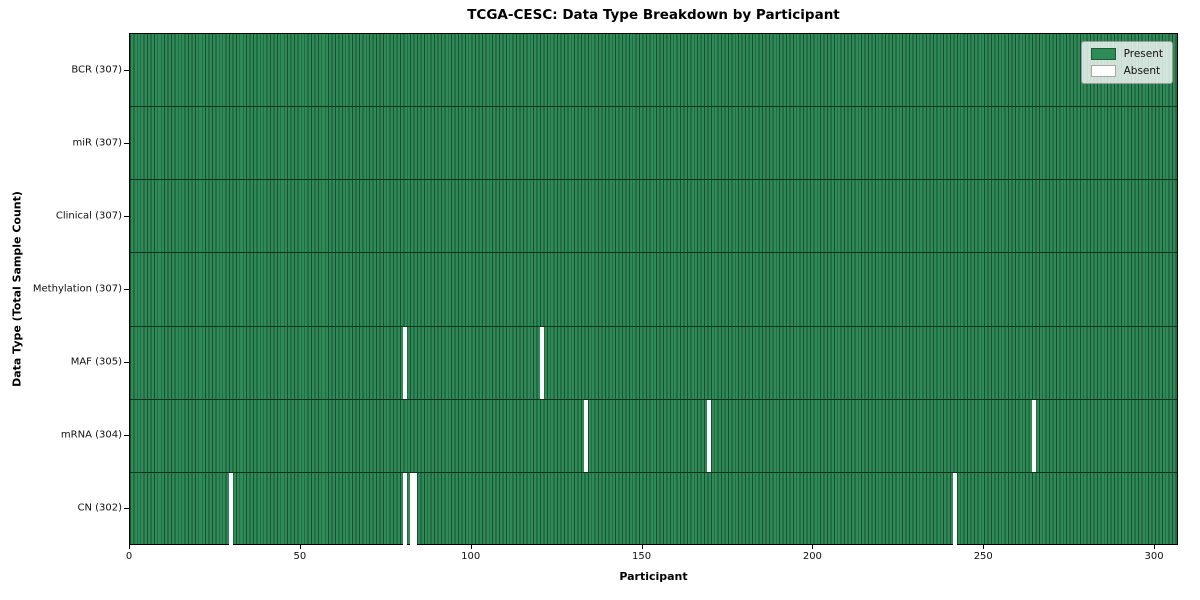  What do you see at coordinates (96, 70) in the screenshot?
I see `y-tick-label: BCR (307)` at bounding box center [96, 70].